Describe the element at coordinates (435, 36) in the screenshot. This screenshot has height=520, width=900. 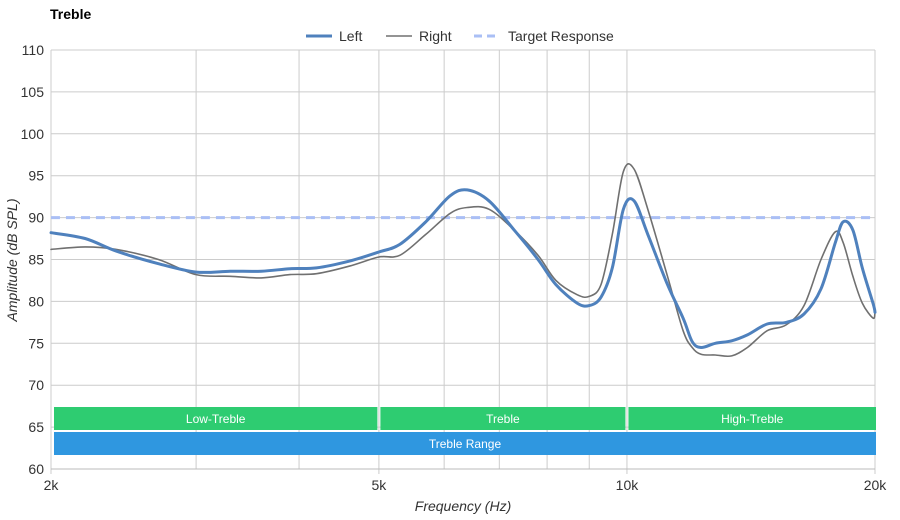
I see `legend-label-right: Right` at that location.